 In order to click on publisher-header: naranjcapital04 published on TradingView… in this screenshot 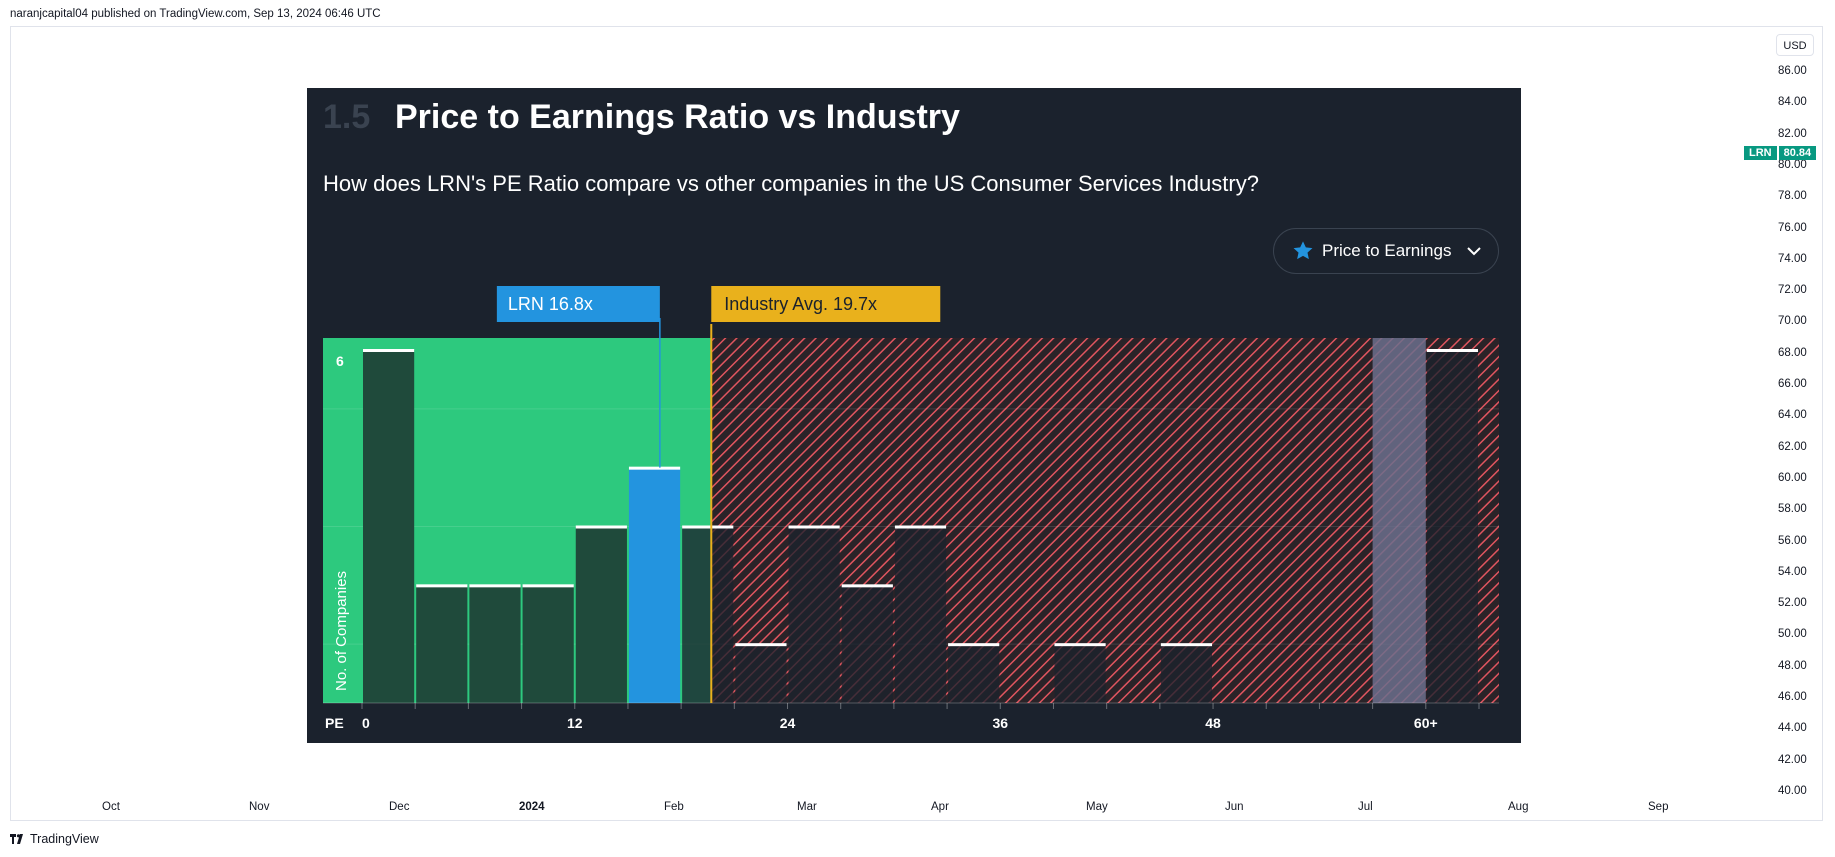, I will do `click(195, 14)`.